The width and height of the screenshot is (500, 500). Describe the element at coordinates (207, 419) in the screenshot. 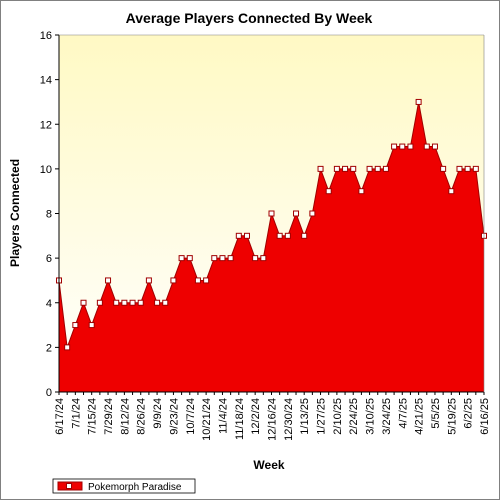

I see `x-tick-label: 10/21/24` at that location.